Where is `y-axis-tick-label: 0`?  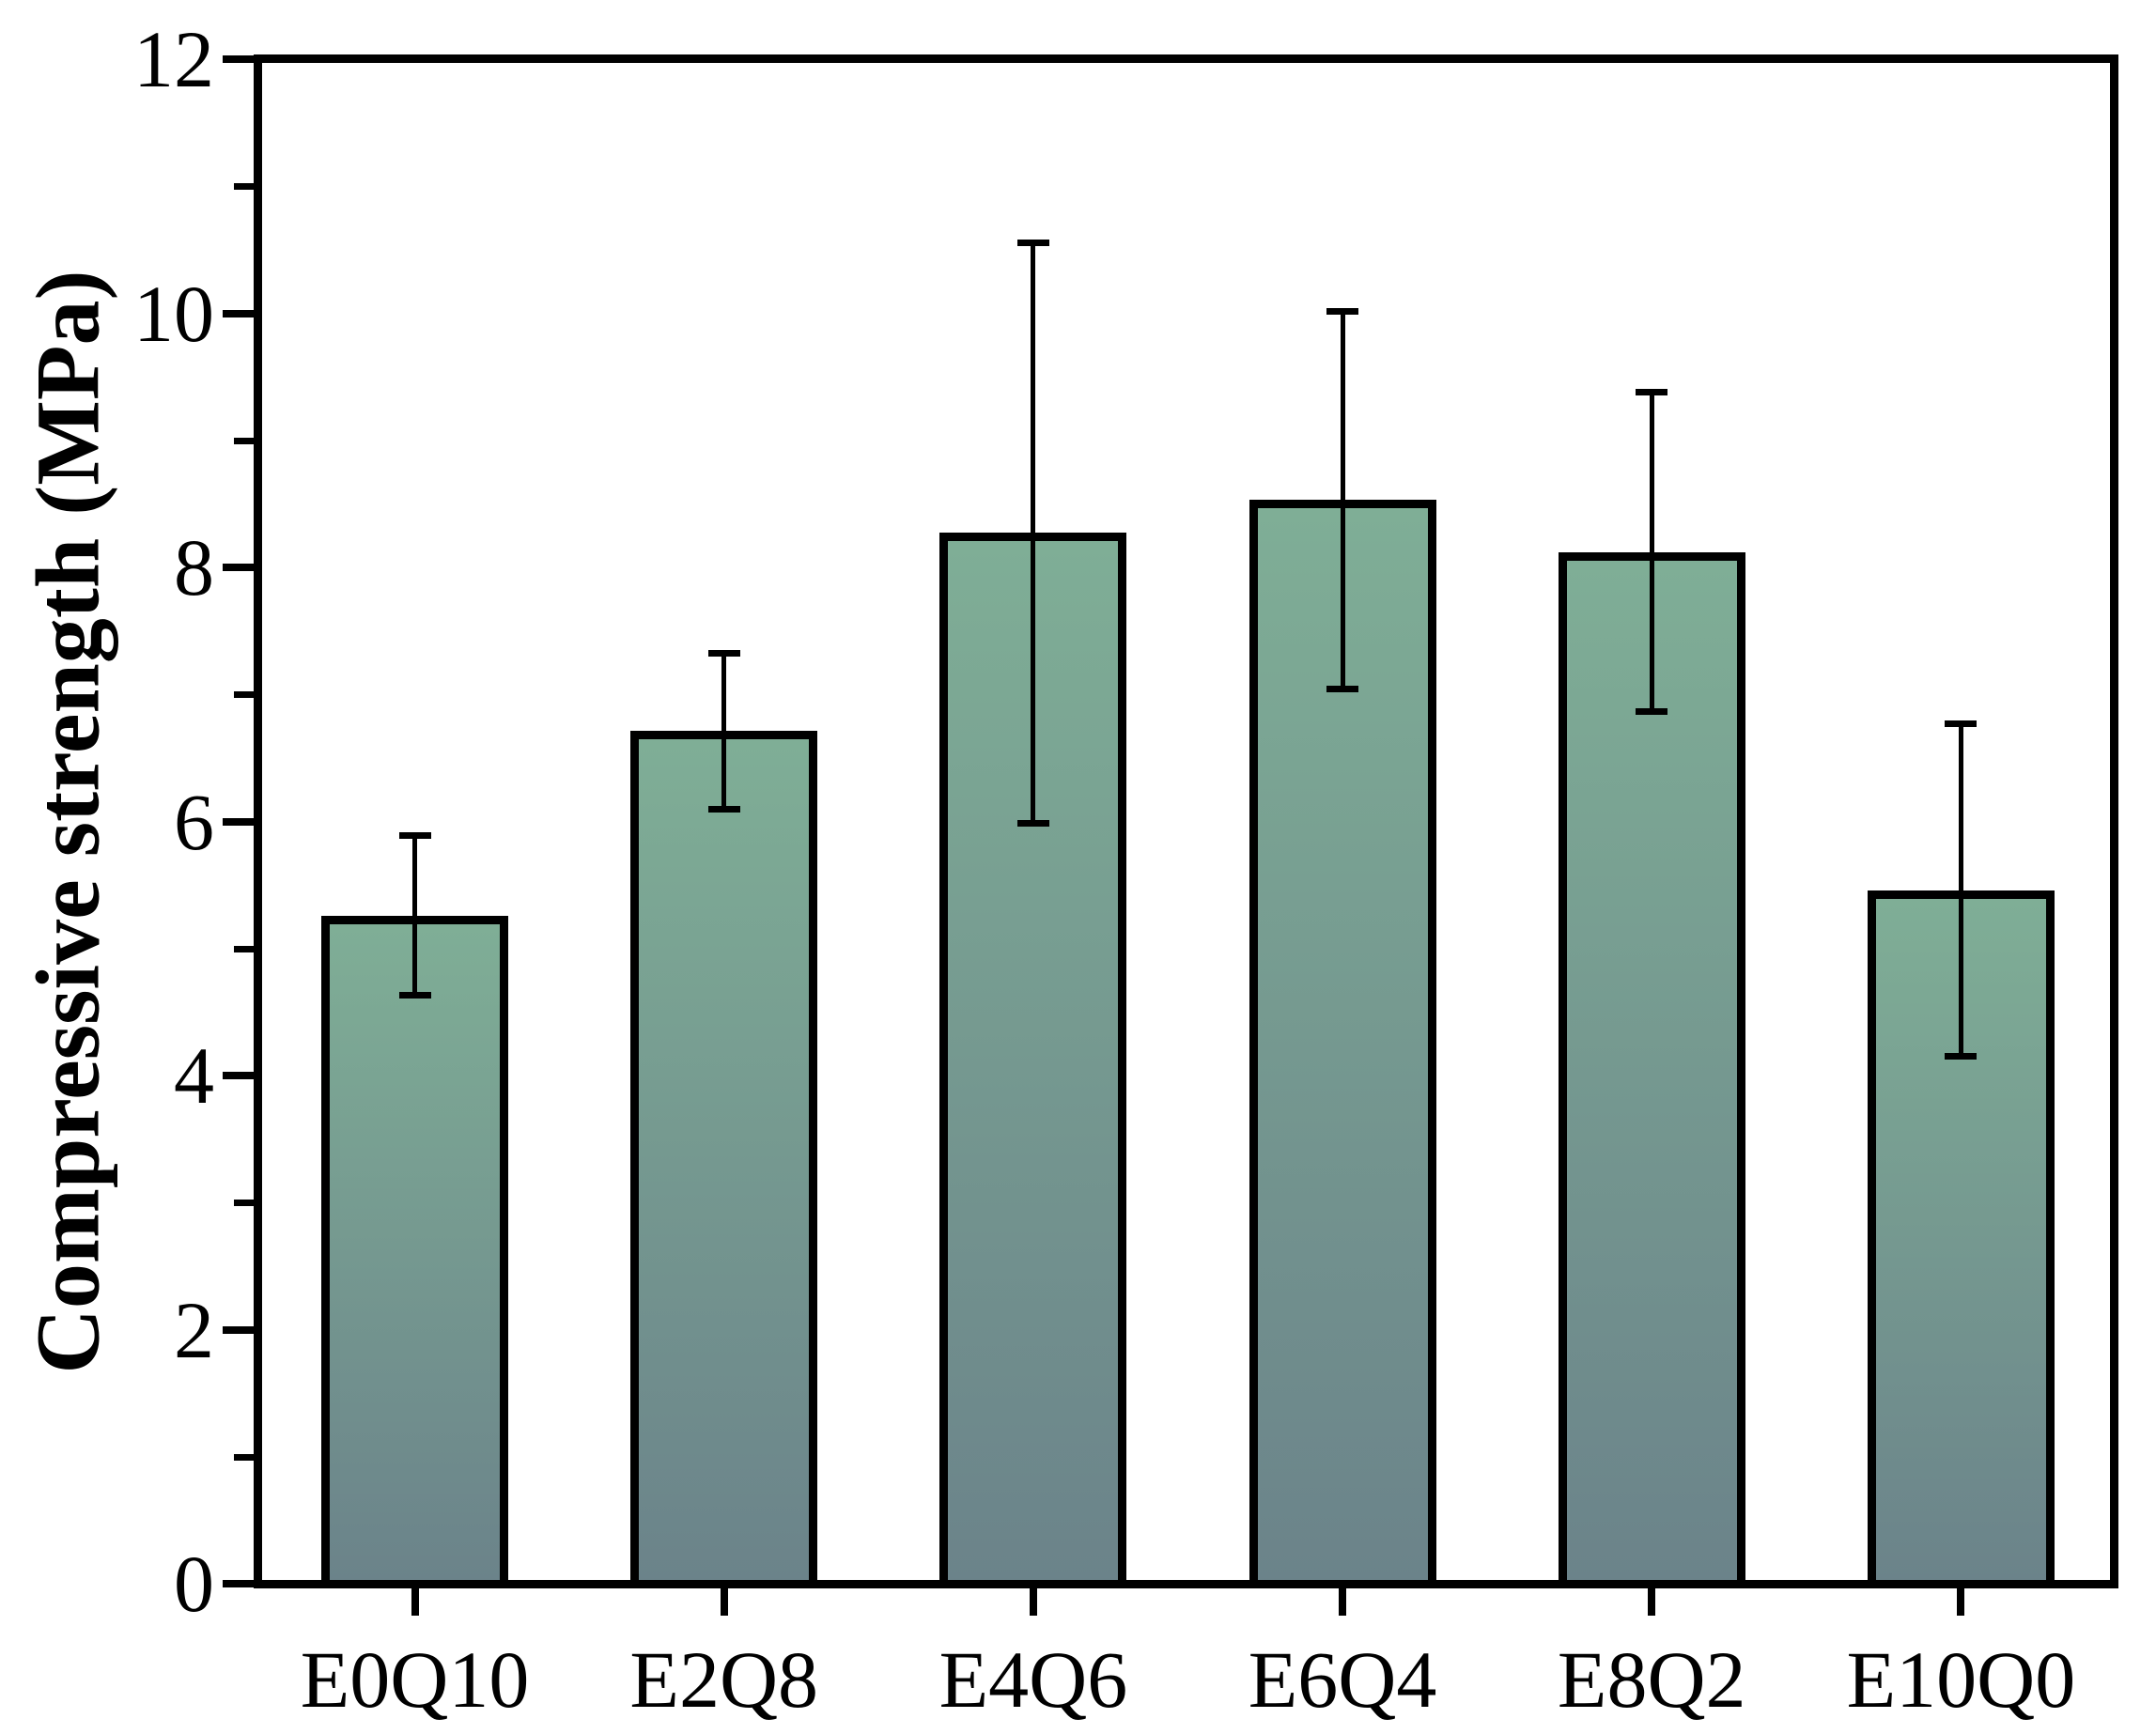 y-axis-tick-label: 0 is located at coordinates (194, 1584).